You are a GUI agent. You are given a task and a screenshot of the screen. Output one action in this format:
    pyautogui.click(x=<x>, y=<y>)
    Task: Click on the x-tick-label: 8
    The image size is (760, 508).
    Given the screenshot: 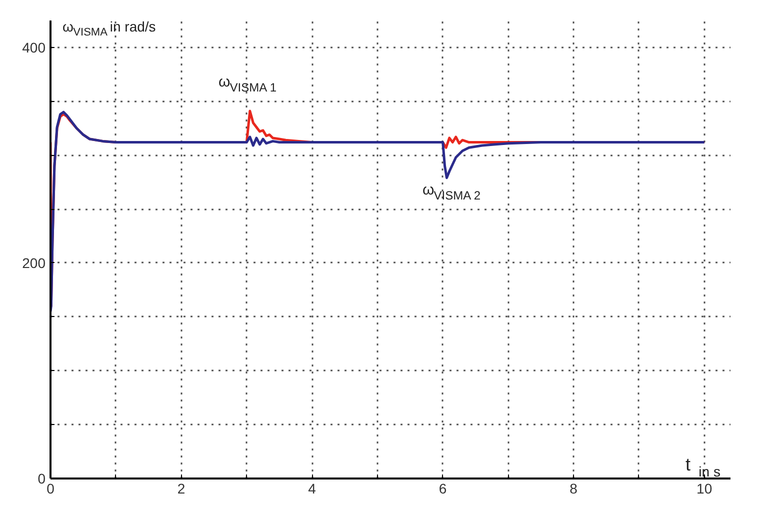 What is the action you would take?
    pyautogui.click(x=574, y=488)
    